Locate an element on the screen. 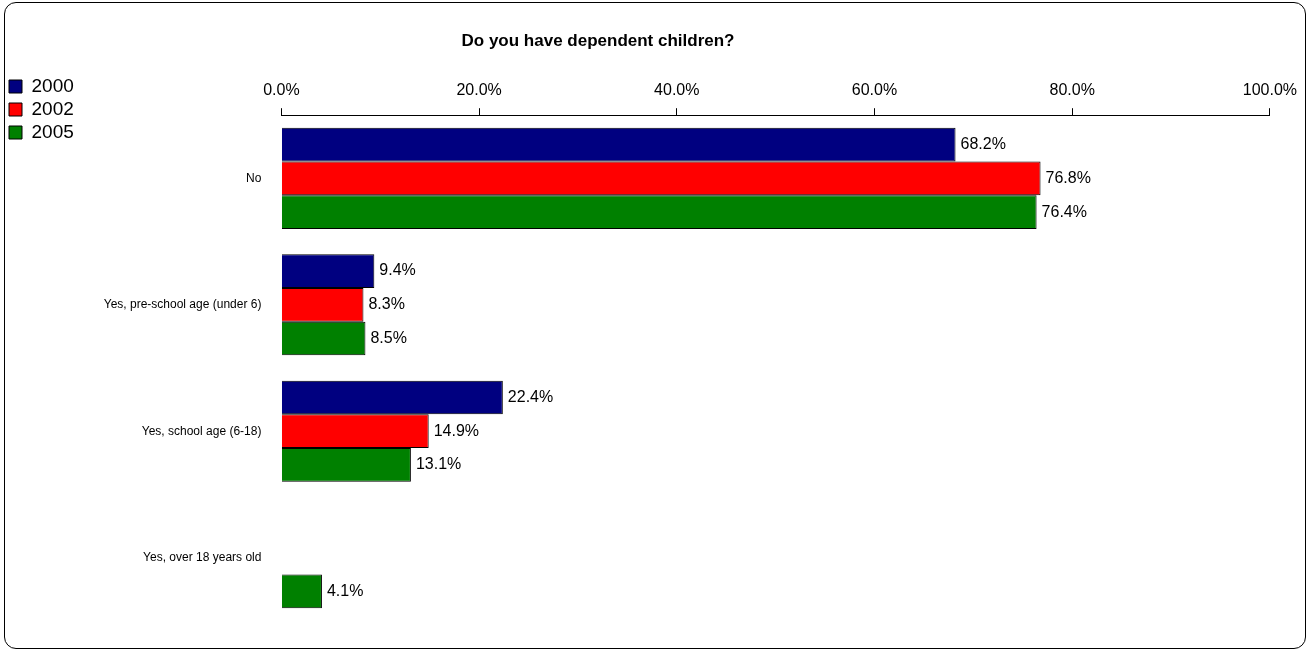 Image resolution: width=1313 pixels, height=653 pixels. data-label: 13.1% is located at coordinates (438, 464).